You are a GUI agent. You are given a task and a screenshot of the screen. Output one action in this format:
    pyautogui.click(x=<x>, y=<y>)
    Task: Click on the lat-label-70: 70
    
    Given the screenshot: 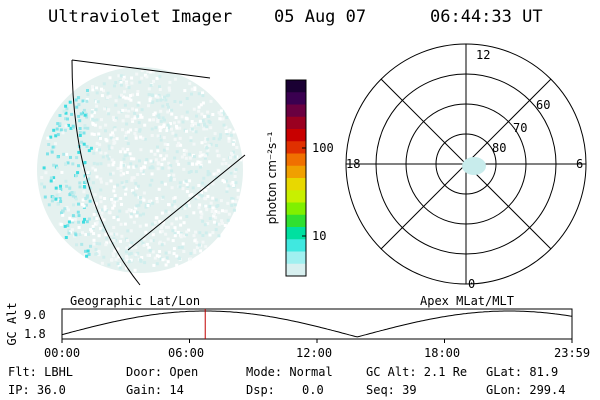 What is the action you would take?
    pyautogui.click(x=520, y=128)
    